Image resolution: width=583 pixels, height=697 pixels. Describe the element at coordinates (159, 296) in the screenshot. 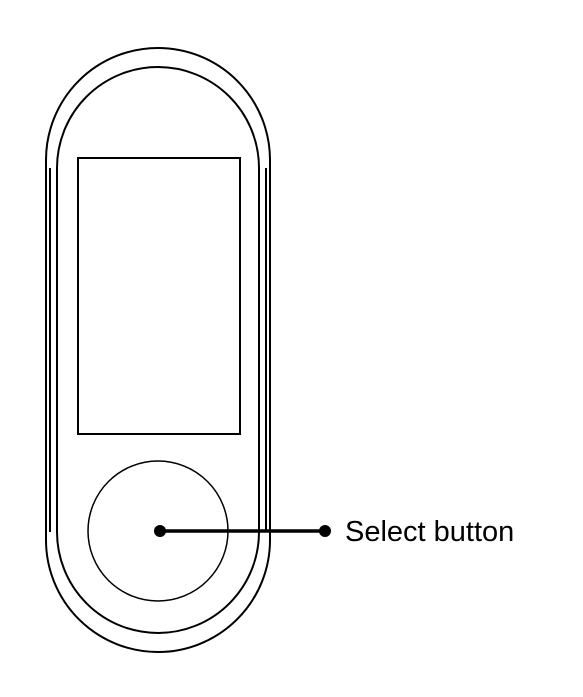

I see `device-screen` at that location.